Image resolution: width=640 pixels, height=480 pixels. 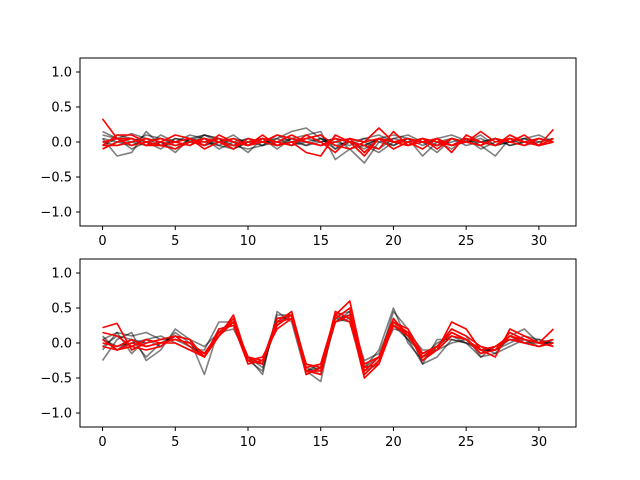 What do you see at coordinates (466, 442) in the screenshot?
I see `bottom-x-tick-label: 25` at bounding box center [466, 442].